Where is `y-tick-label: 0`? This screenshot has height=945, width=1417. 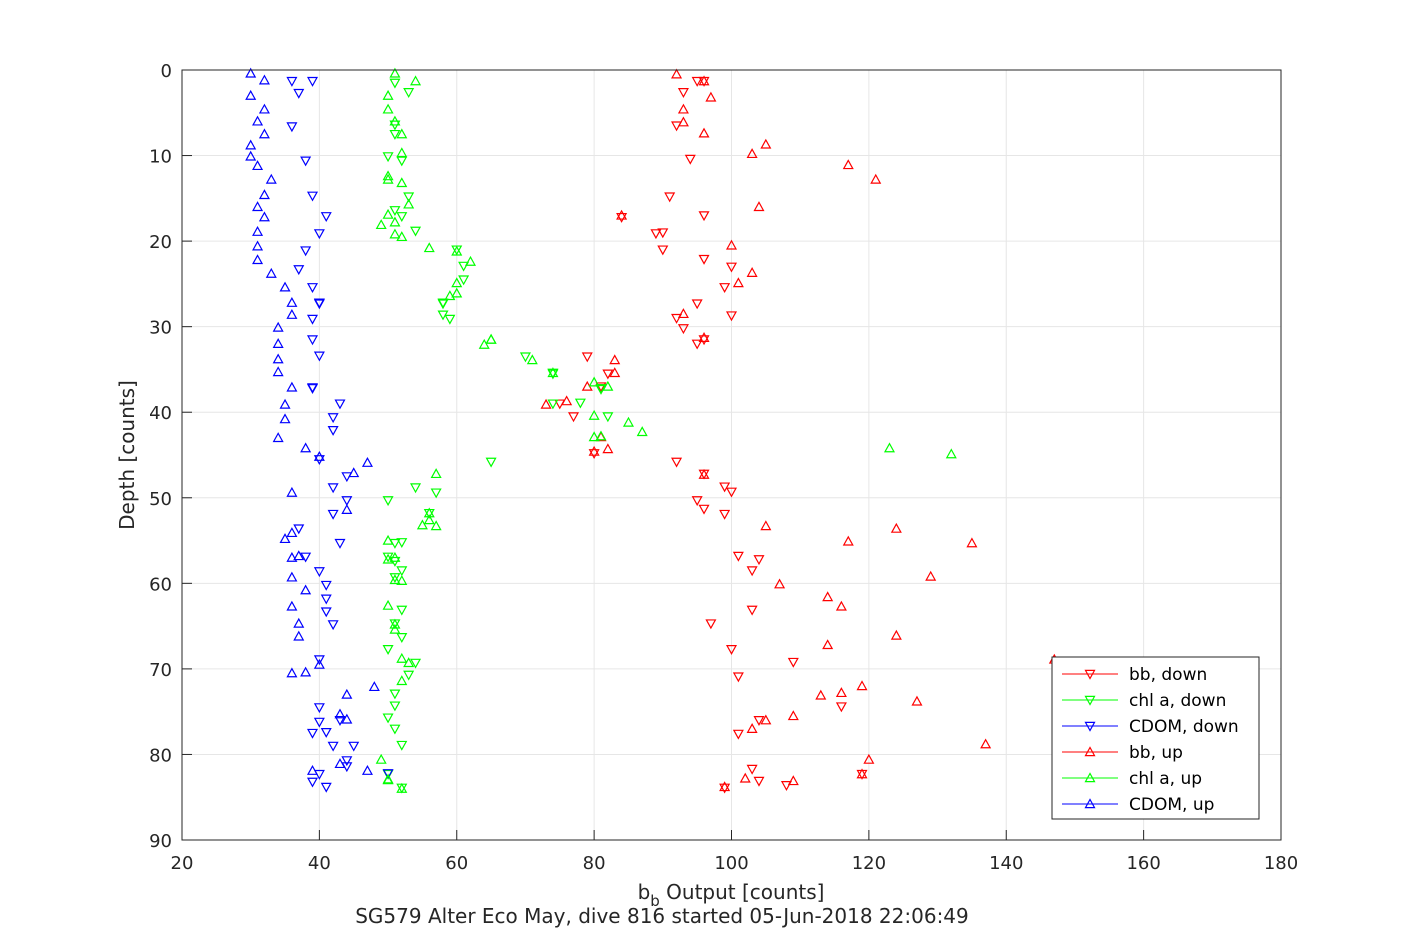
y-tick-label: 0 is located at coordinates (166, 71).